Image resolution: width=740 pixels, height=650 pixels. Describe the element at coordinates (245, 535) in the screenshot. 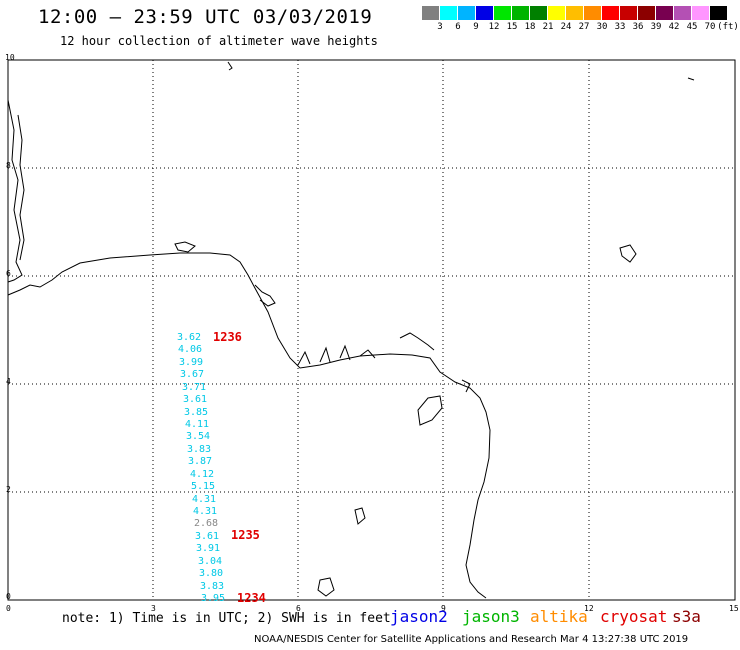

I see `pass-time-label: 1235` at that location.